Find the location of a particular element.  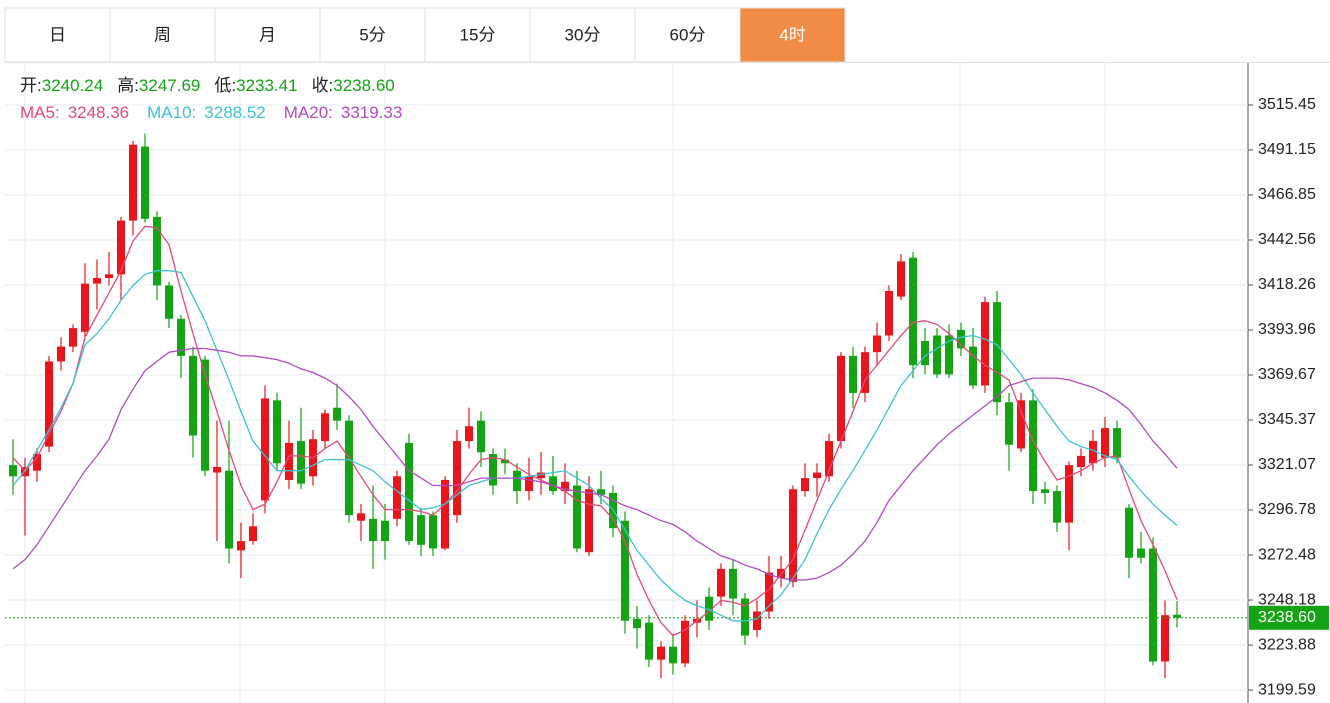

info-value: 3240.24 is located at coordinates (72, 85).